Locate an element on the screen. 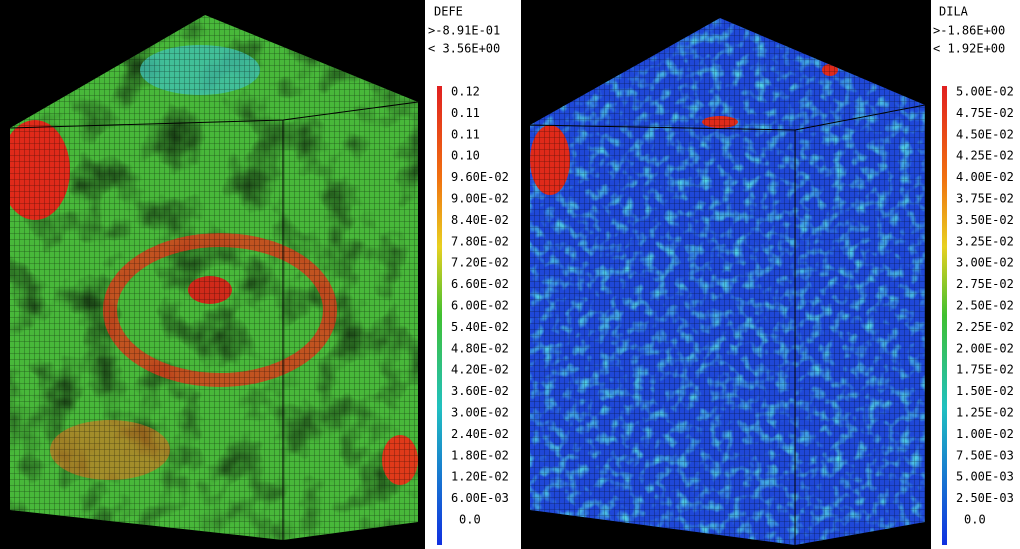 This screenshot has height=549, width=1020. legend-max: < 3.56E+00 is located at coordinates (464, 49).